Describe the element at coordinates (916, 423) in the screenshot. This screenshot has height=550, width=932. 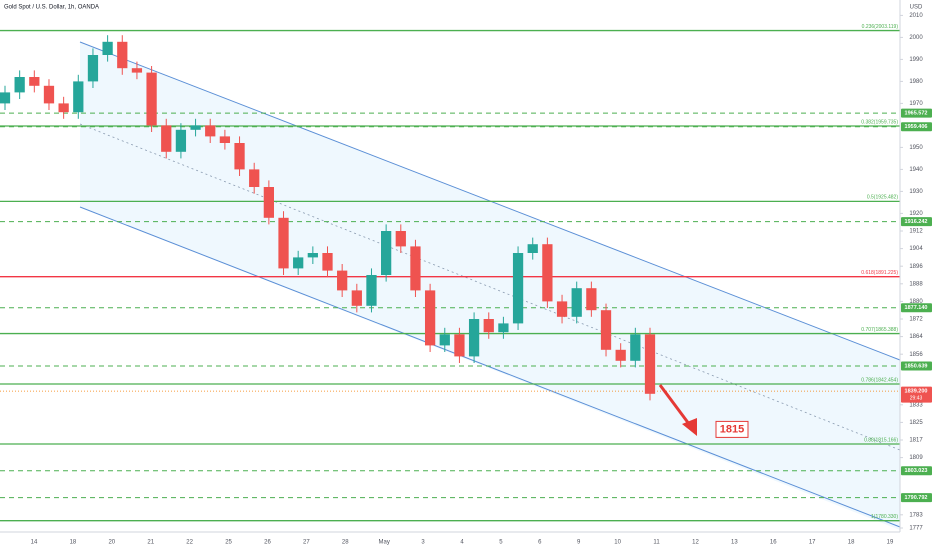
I see `y-tick-label: 1825` at that location.